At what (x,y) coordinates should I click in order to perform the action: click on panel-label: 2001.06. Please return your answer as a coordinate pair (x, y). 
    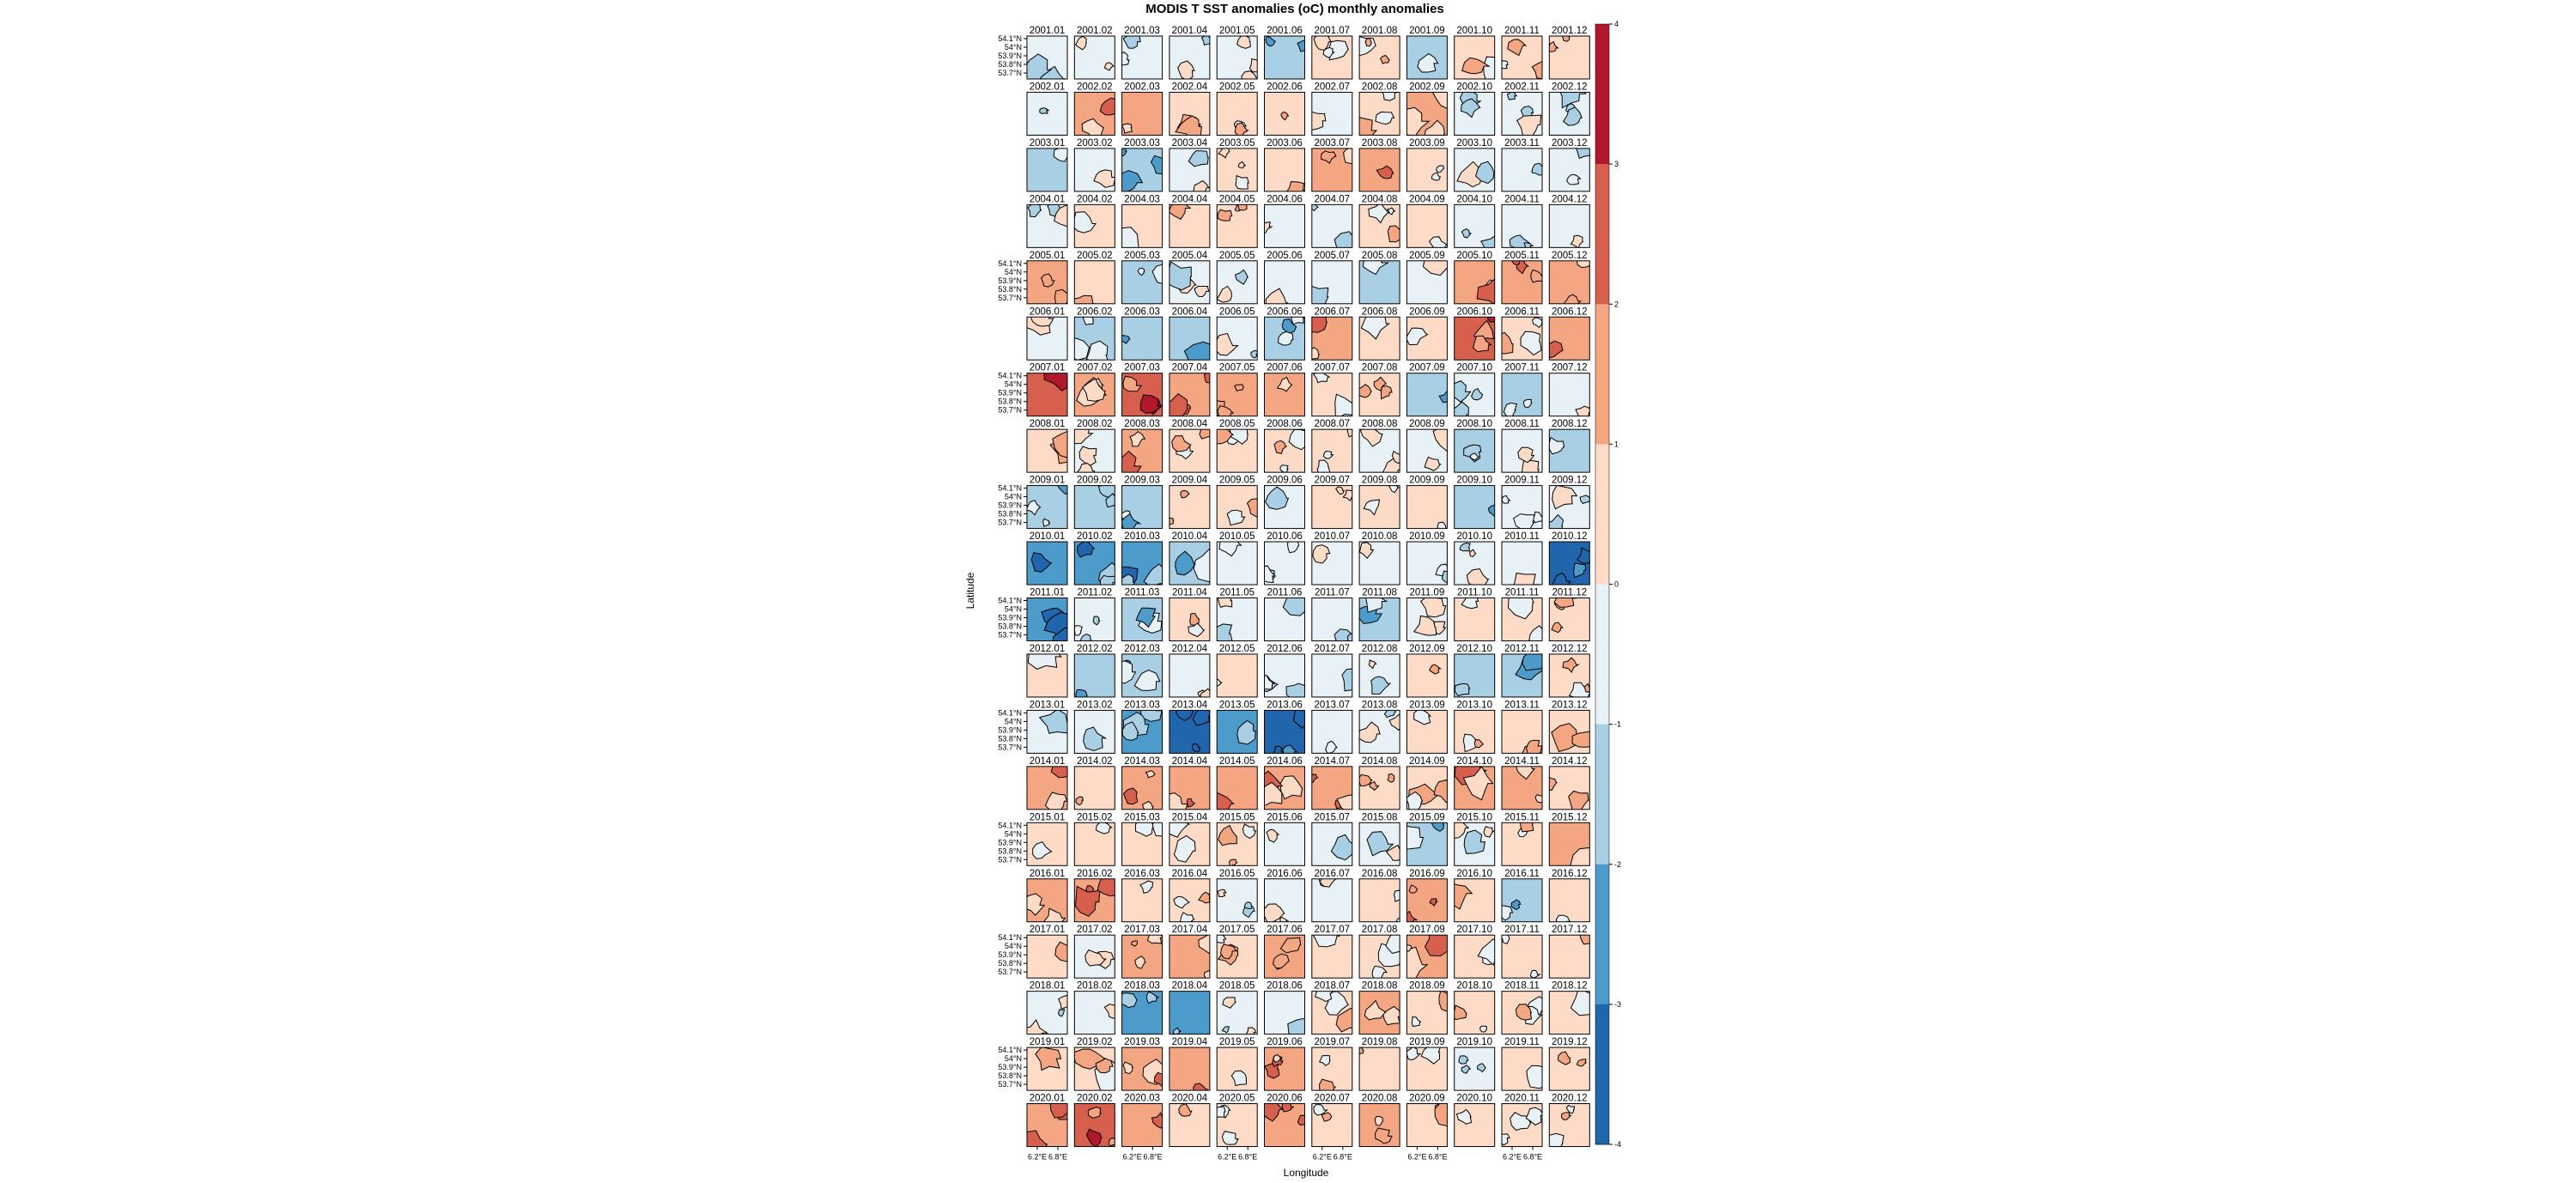
    Looking at the image, I should click on (1285, 31).